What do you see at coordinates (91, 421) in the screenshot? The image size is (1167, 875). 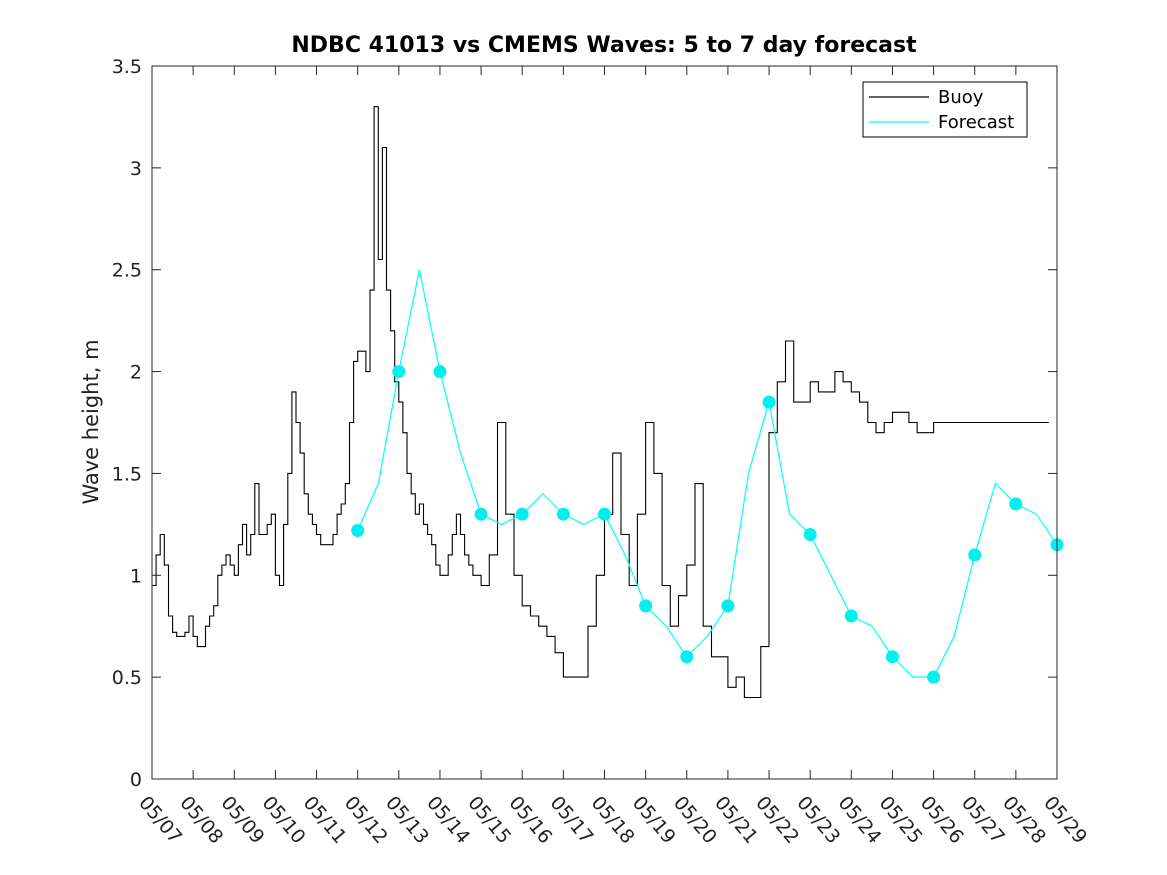 I see `y-axis-label: Wave height, m` at bounding box center [91, 421].